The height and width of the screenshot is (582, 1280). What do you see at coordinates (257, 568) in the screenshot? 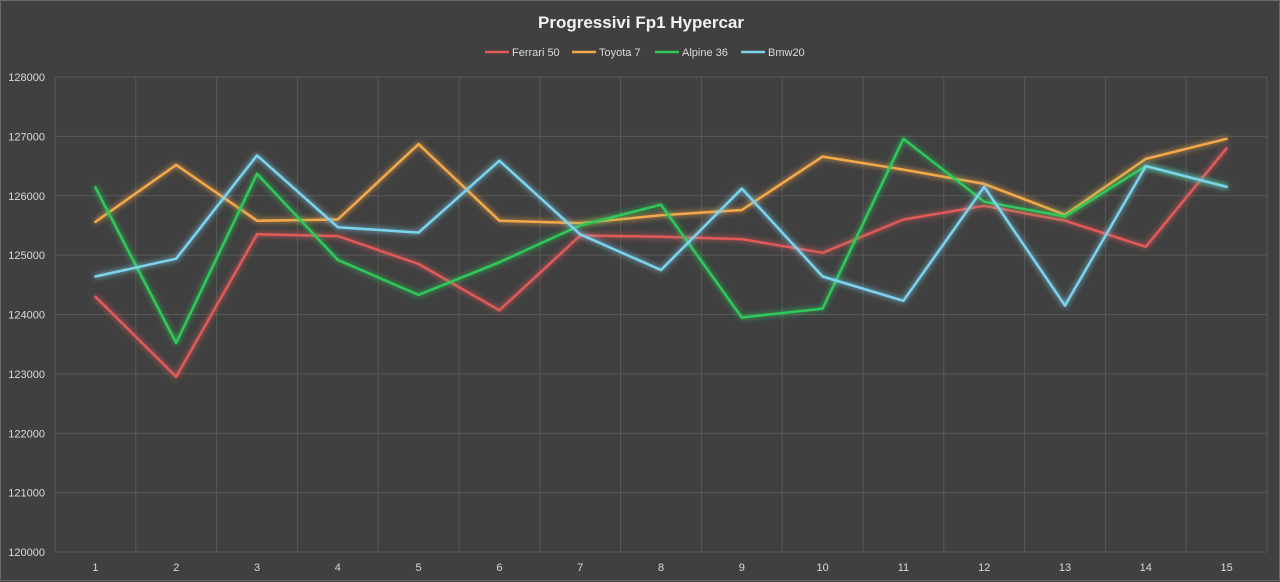
I see `x-tick-label: 3` at bounding box center [257, 568].